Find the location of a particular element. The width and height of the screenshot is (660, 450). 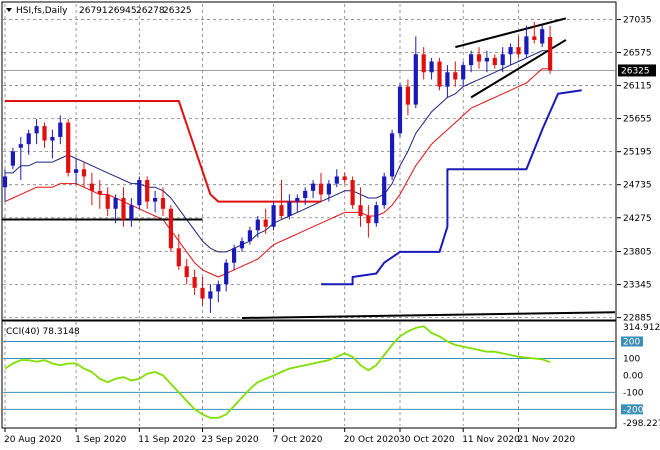

x-tick-label: 7 Oct 2020 is located at coordinates (298, 440).